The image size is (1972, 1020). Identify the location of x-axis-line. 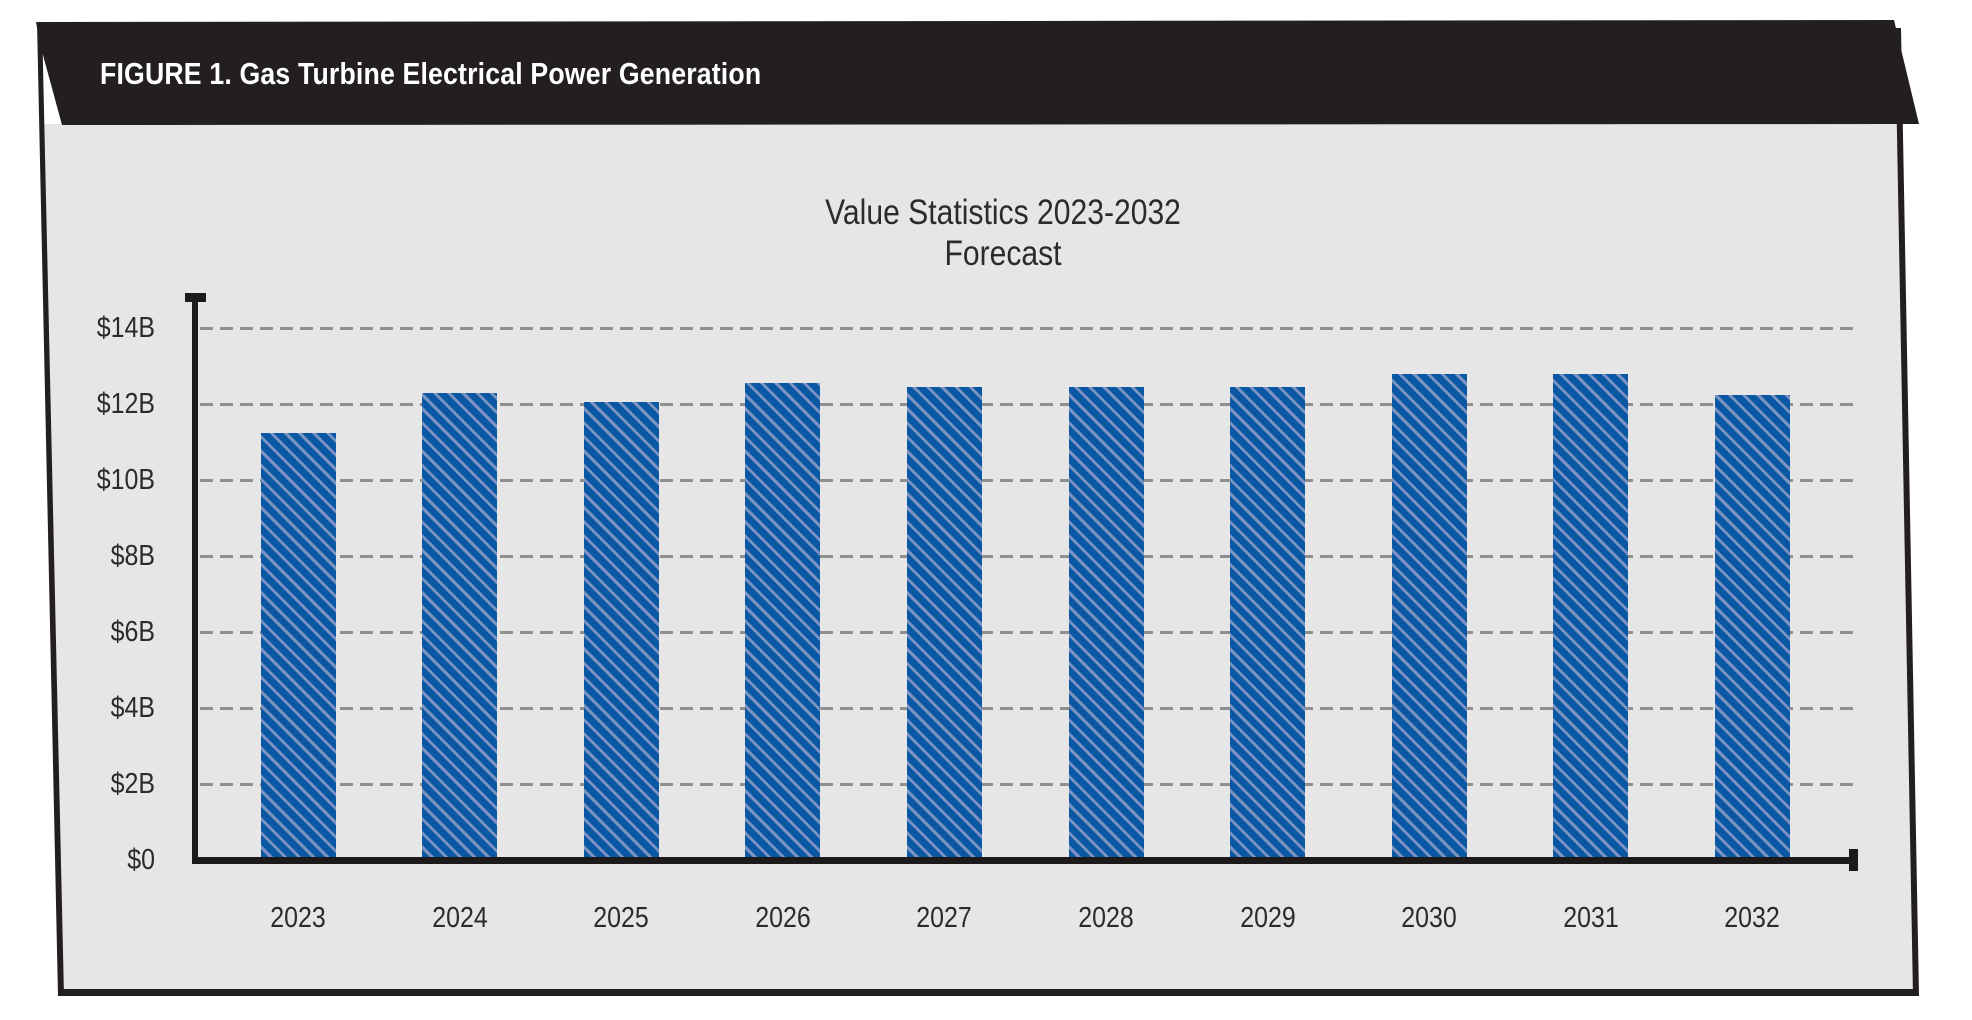
(1021, 860).